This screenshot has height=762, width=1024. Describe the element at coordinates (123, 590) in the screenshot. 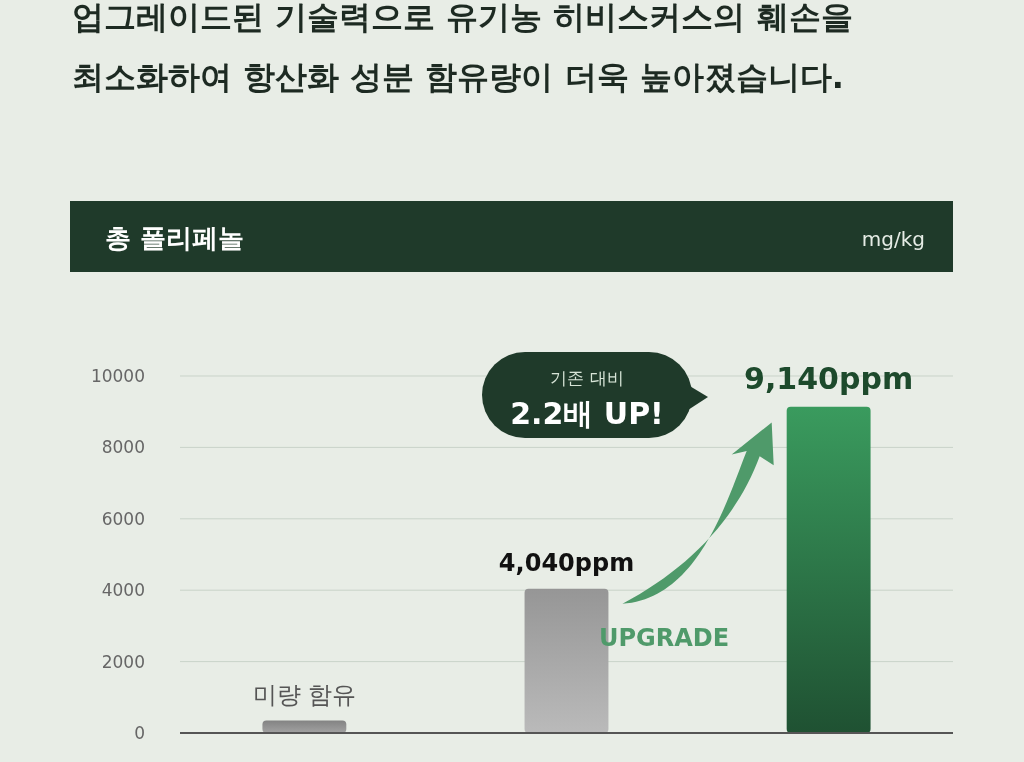

I see `y-tick-label: 4000` at that location.